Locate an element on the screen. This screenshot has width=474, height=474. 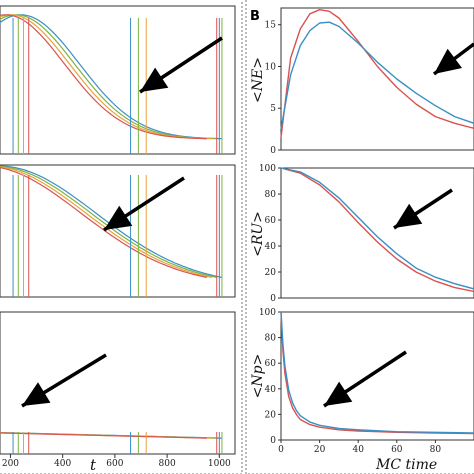
axis-label-ru: <RU> is located at coordinates (258, 234).